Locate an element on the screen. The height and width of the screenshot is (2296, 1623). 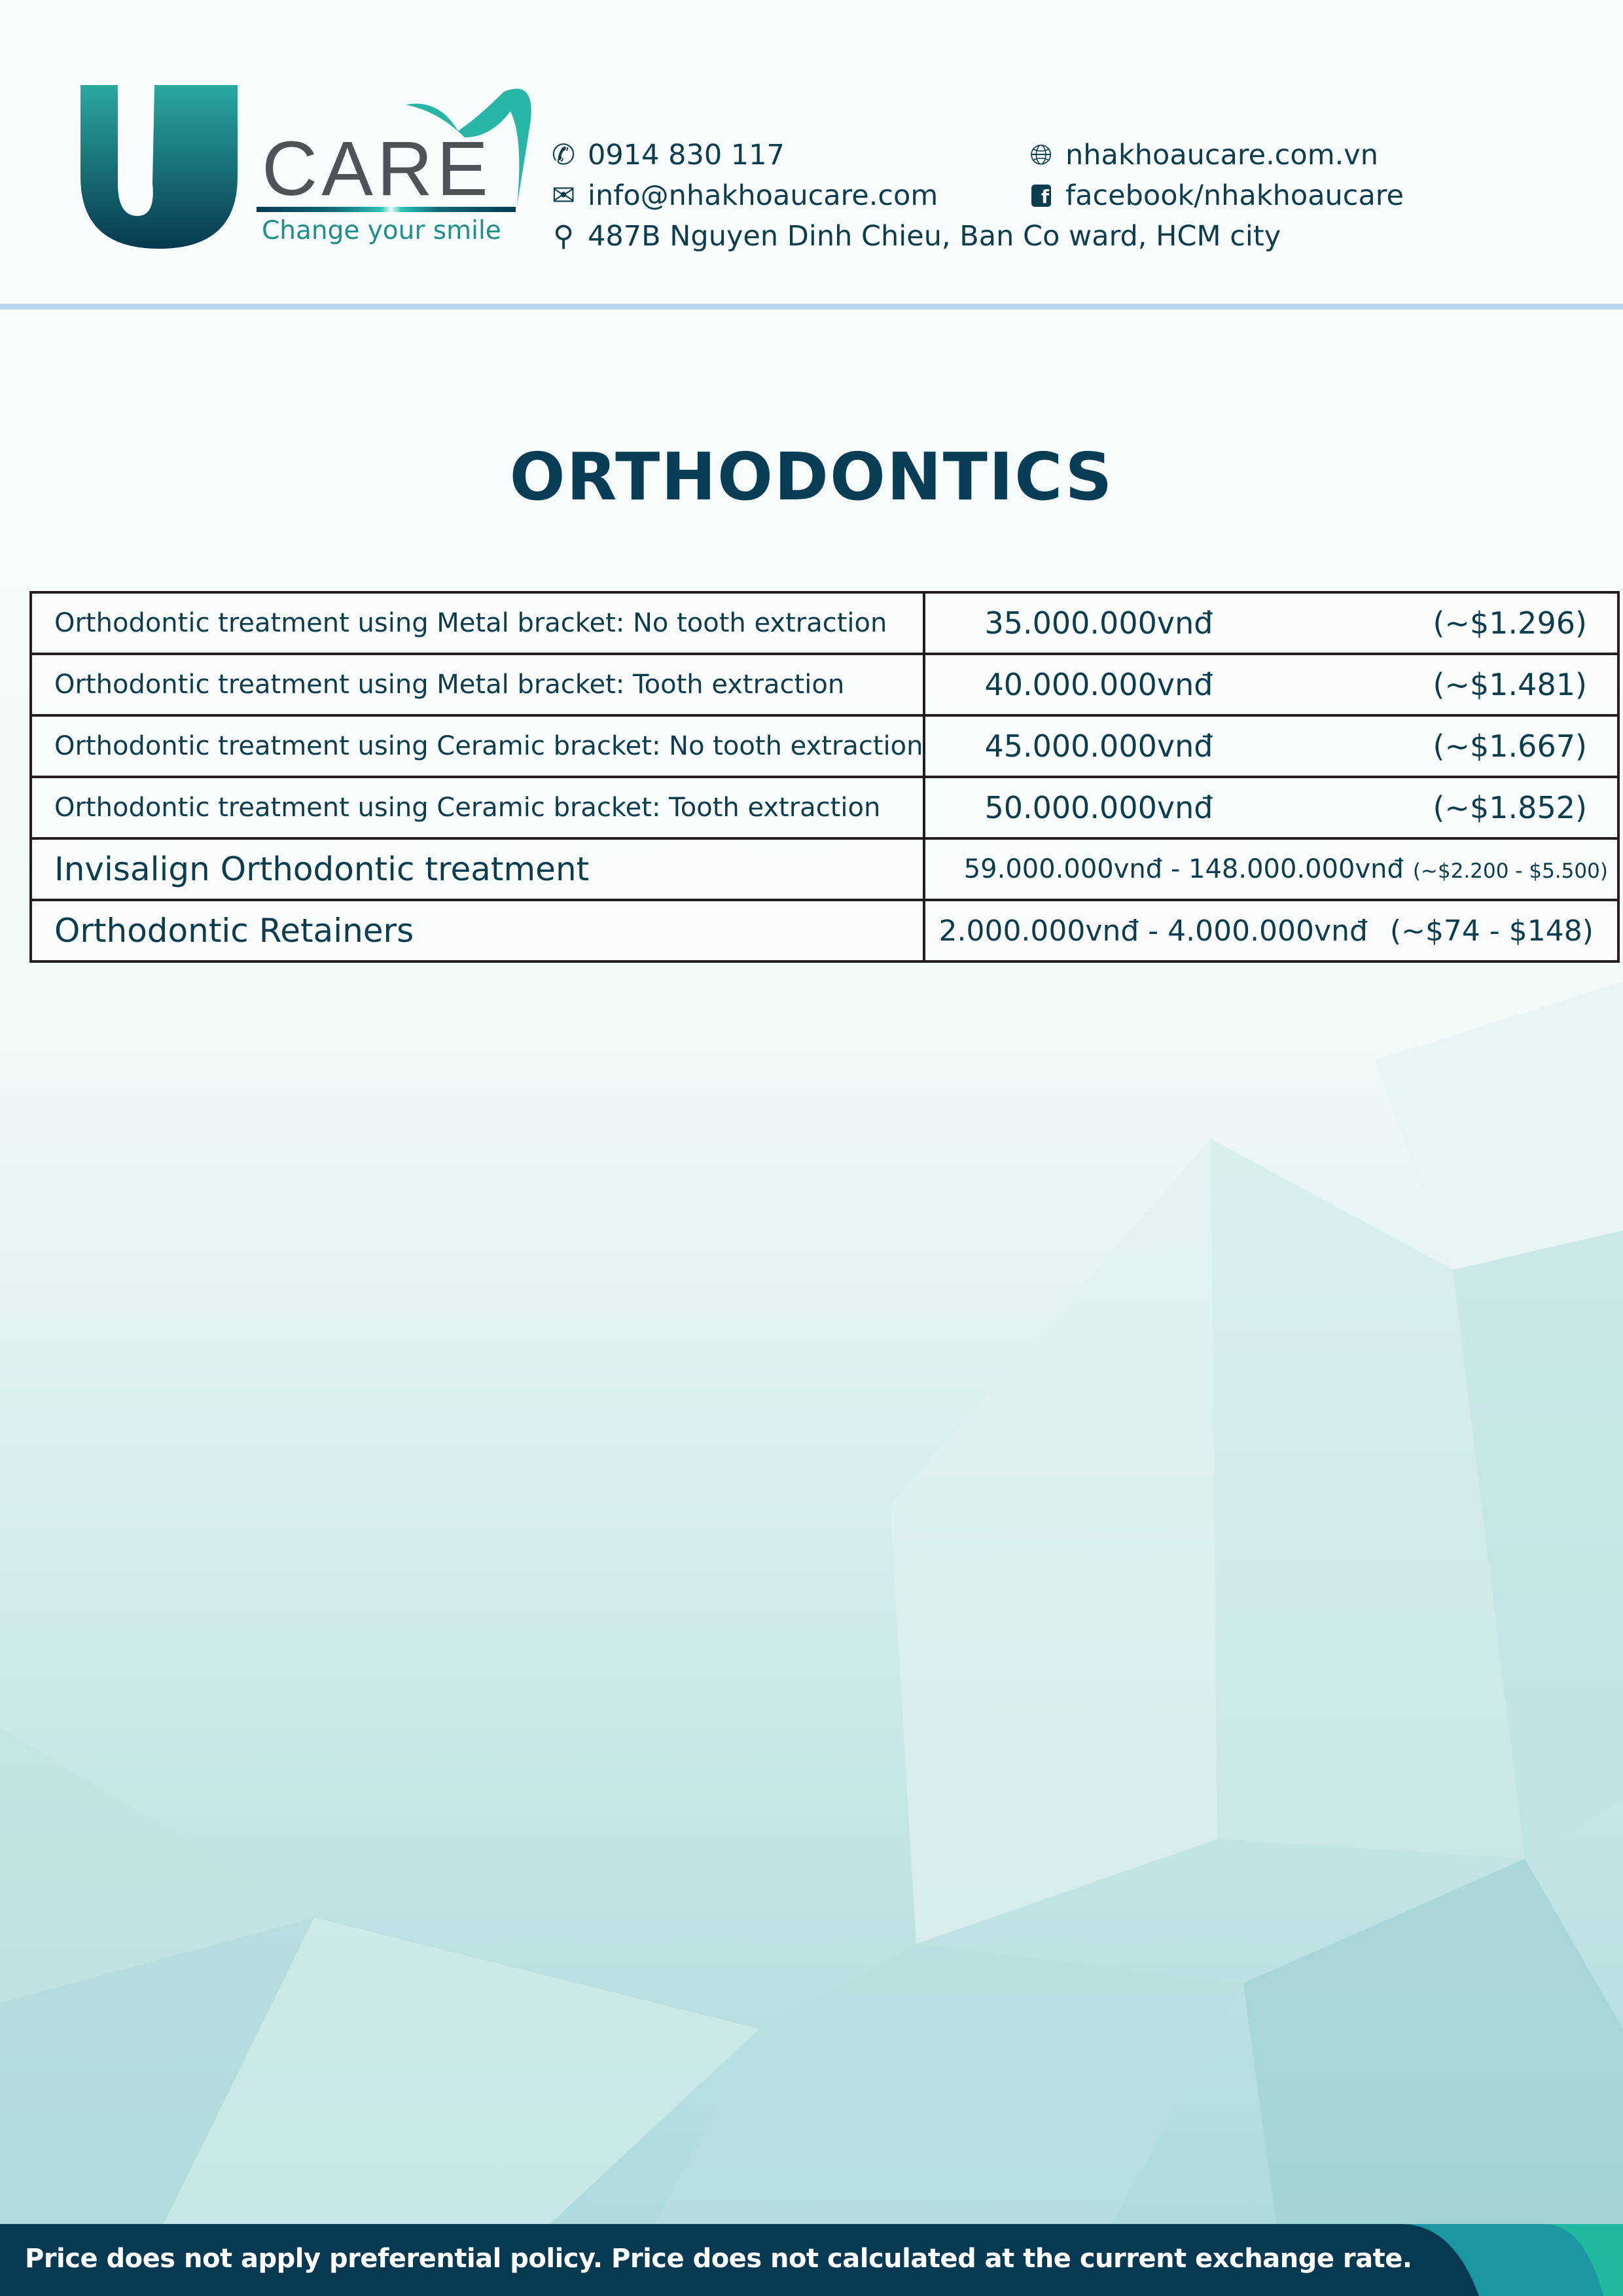
phone-text: 0914 830 117 is located at coordinates (686, 155).